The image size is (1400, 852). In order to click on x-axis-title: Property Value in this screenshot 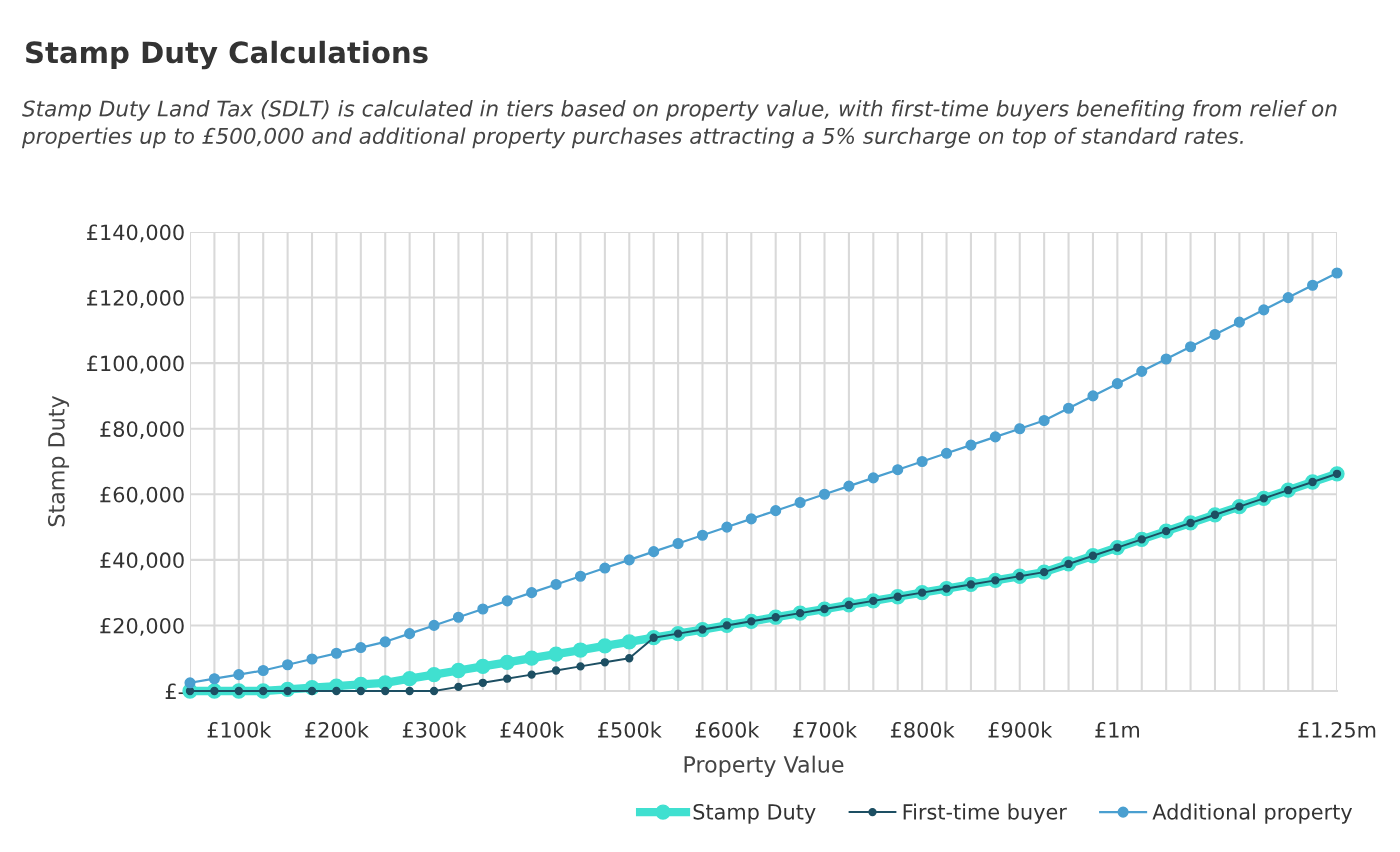, I will do `click(764, 766)`.